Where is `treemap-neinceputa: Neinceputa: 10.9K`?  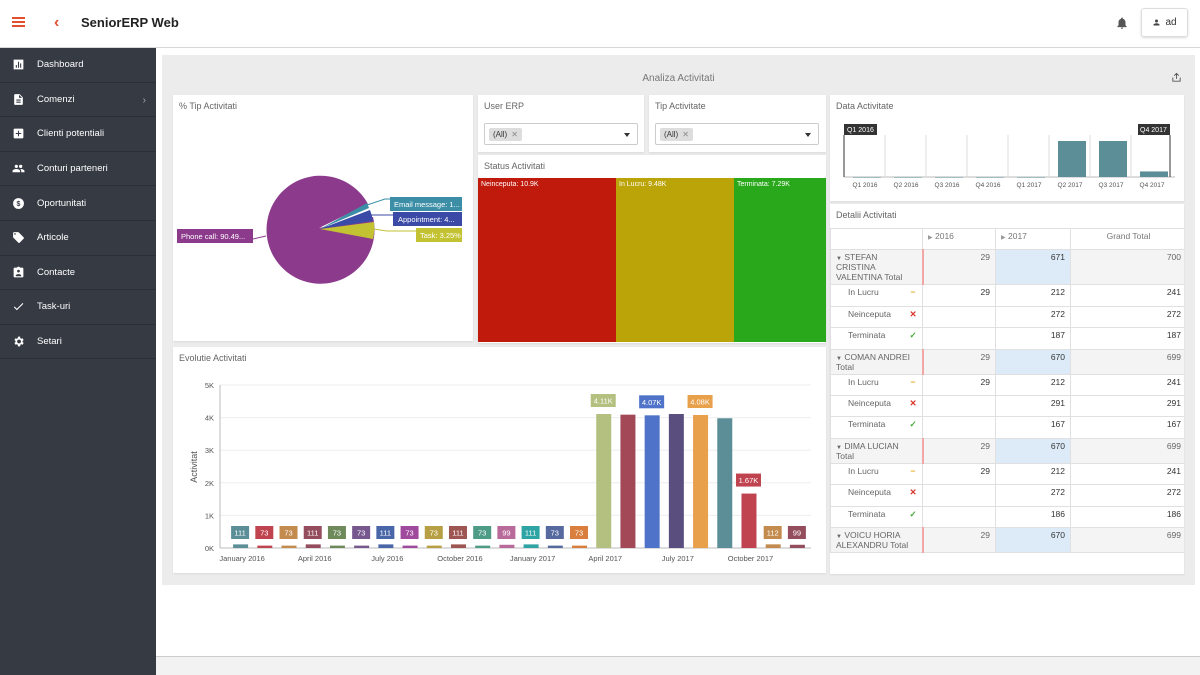
treemap-neinceputa: Neinceputa: 10.9K is located at coordinates (547, 260).